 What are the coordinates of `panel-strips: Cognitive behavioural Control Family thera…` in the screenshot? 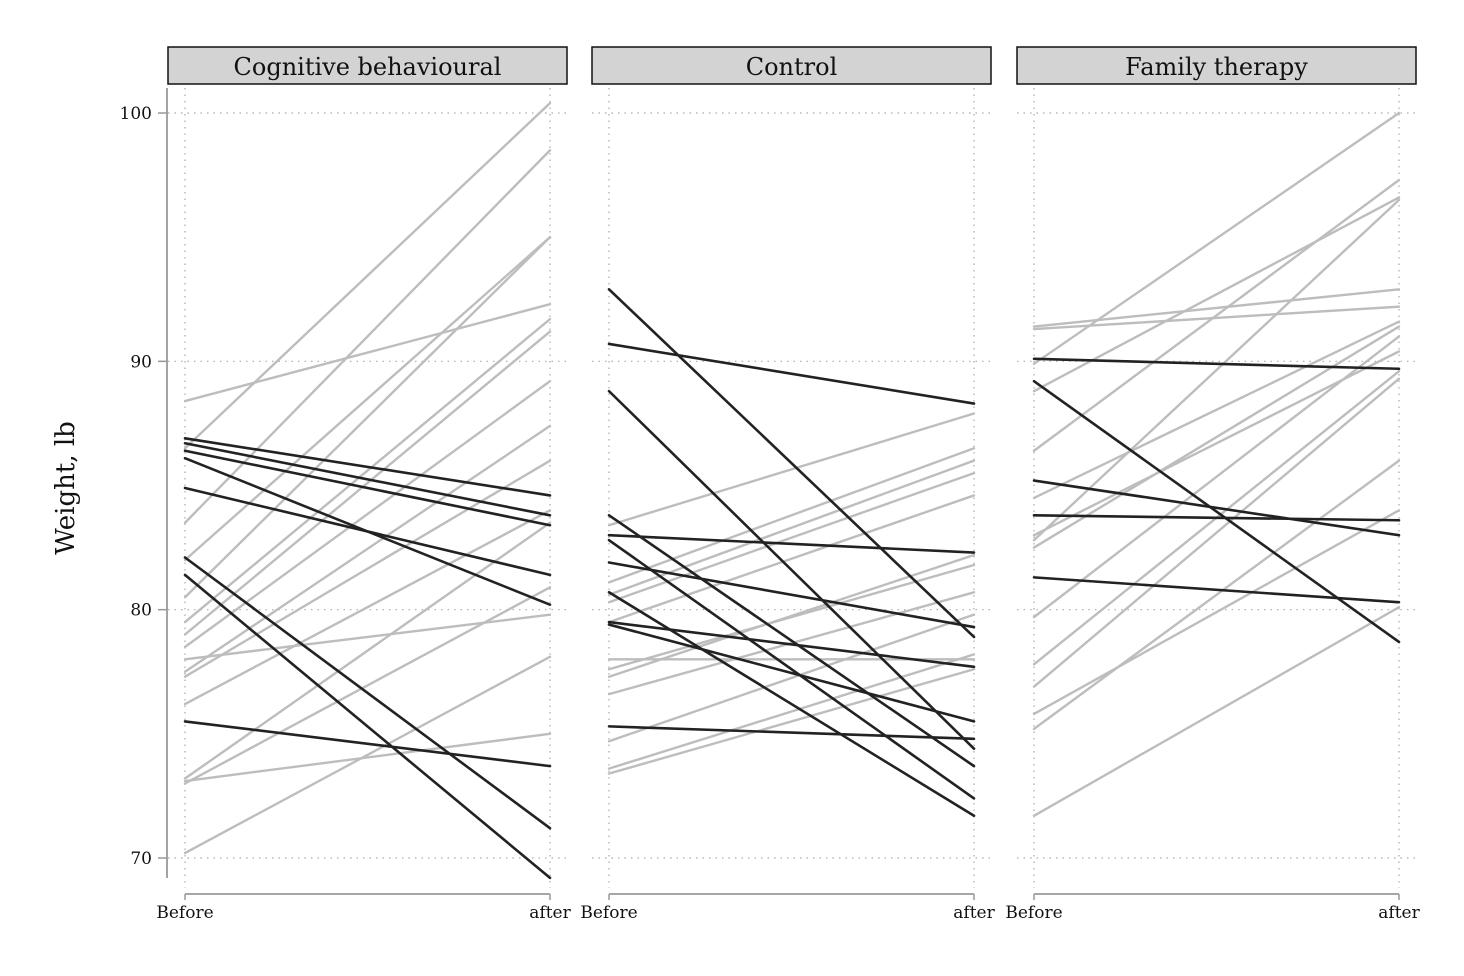 It's located at (792, 65).